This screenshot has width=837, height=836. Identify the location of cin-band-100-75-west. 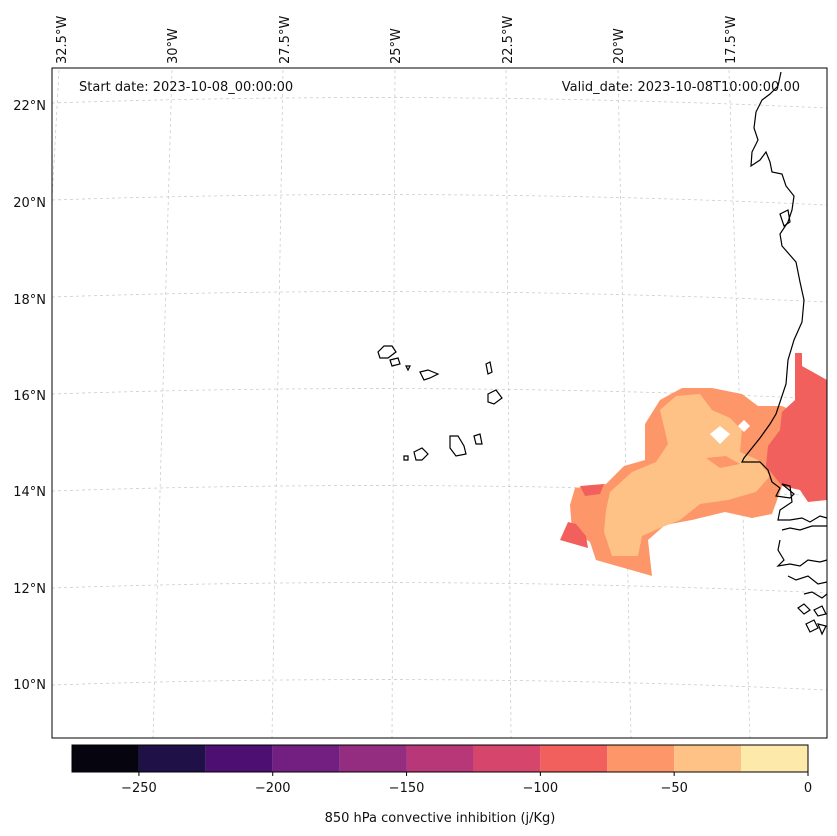
(574, 535).